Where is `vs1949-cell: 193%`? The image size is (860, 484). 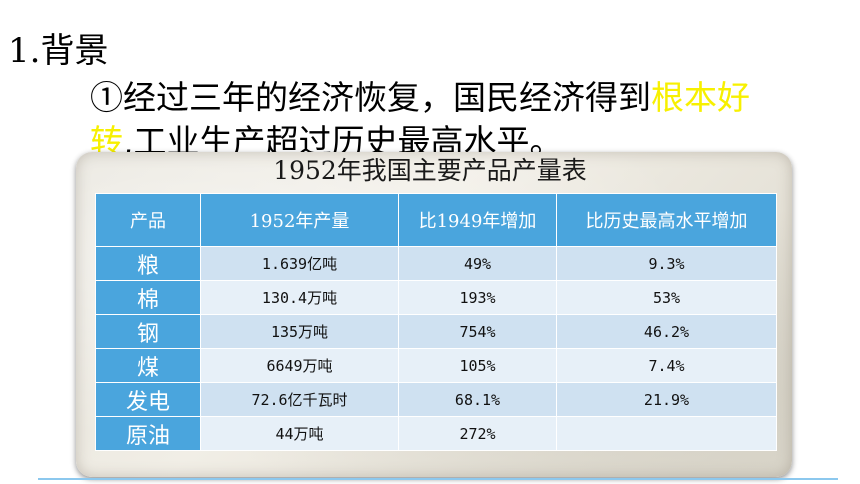
vs1949-cell: 193% is located at coordinates (477, 297).